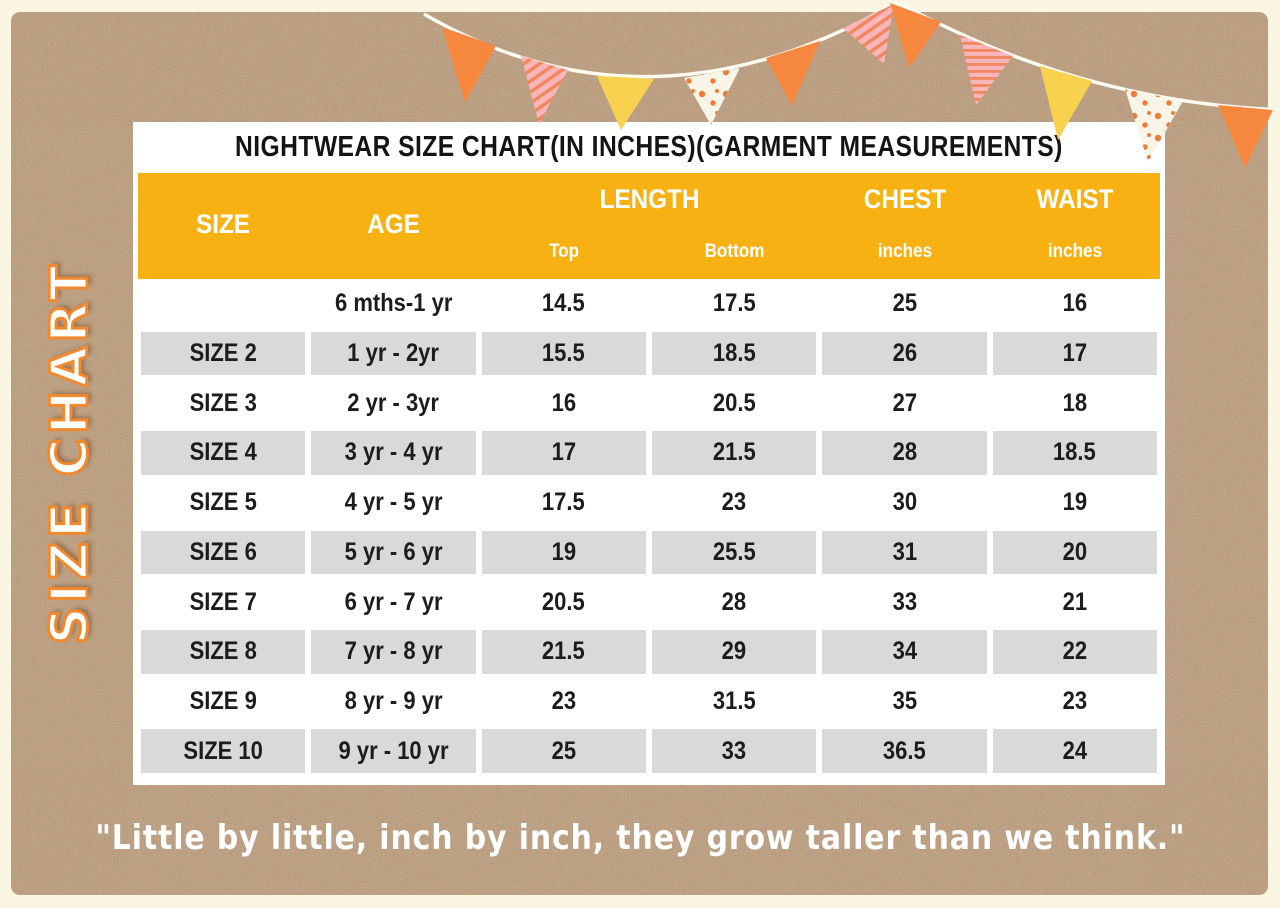 Image resolution: width=1280 pixels, height=908 pixels. What do you see at coordinates (393, 303) in the screenshot?
I see `cell-value: 6 mths-1 yr` at bounding box center [393, 303].